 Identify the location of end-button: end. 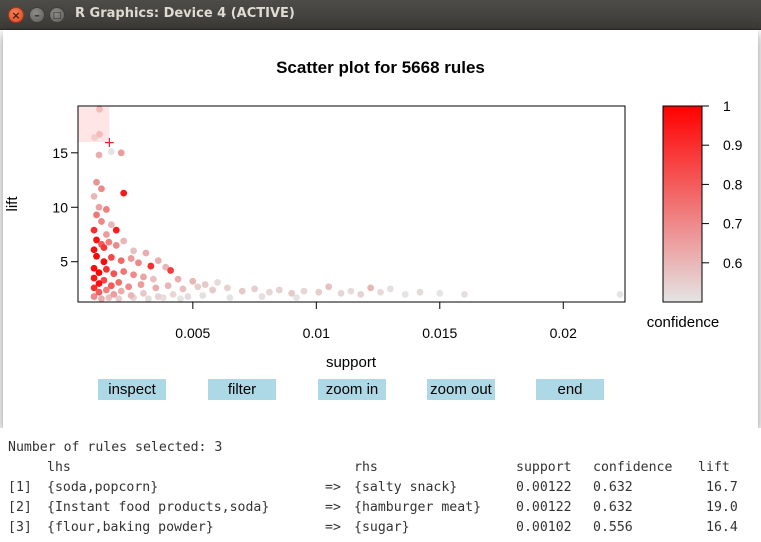
(570, 389).